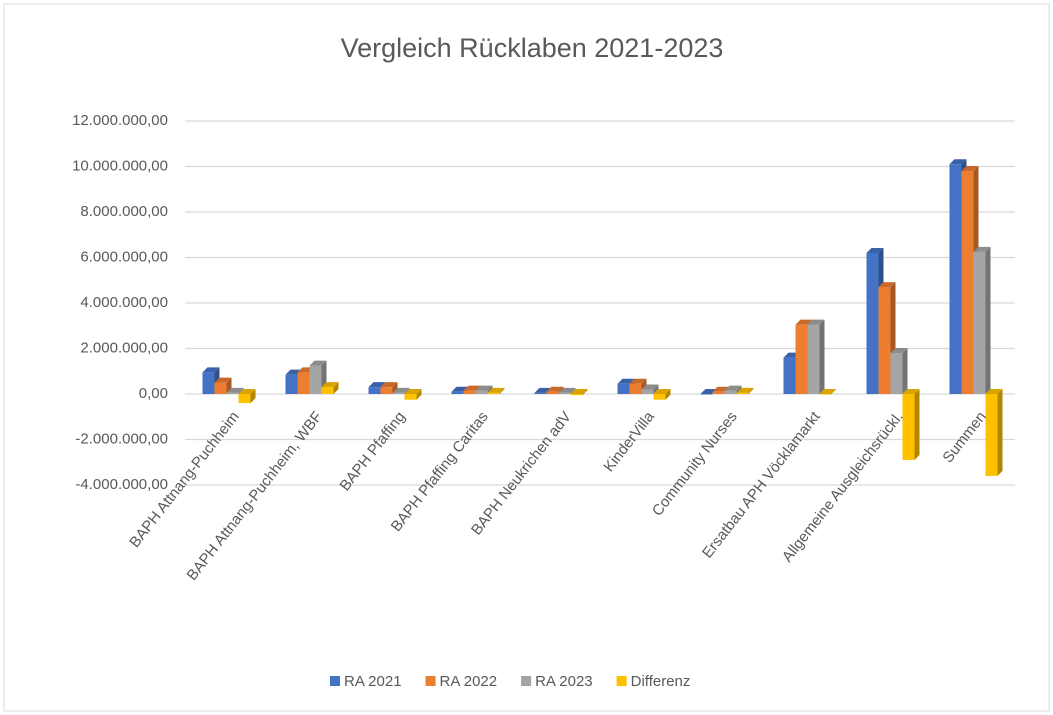  What do you see at coordinates (124, 256) in the screenshot?
I see `y-tick-label: 6.000.000,00` at bounding box center [124, 256].